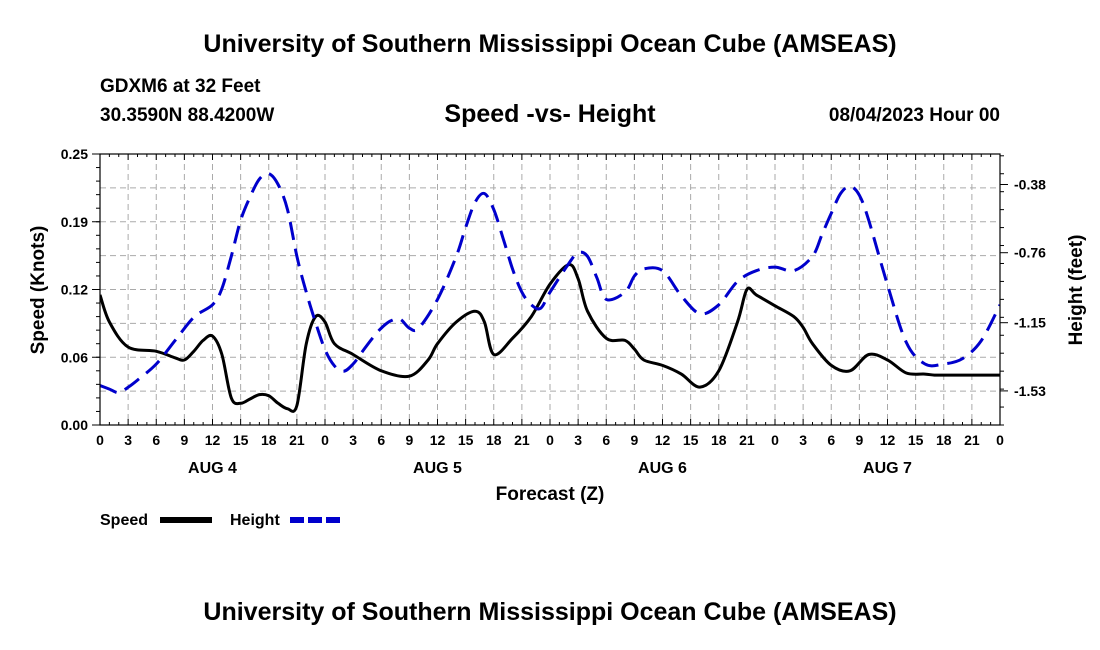 This screenshot has width=1100, height=650. What do you see at coordinates (221, 520) in the screenshot?
I see `legend: Speed Height` at bounding box center [221, 520].